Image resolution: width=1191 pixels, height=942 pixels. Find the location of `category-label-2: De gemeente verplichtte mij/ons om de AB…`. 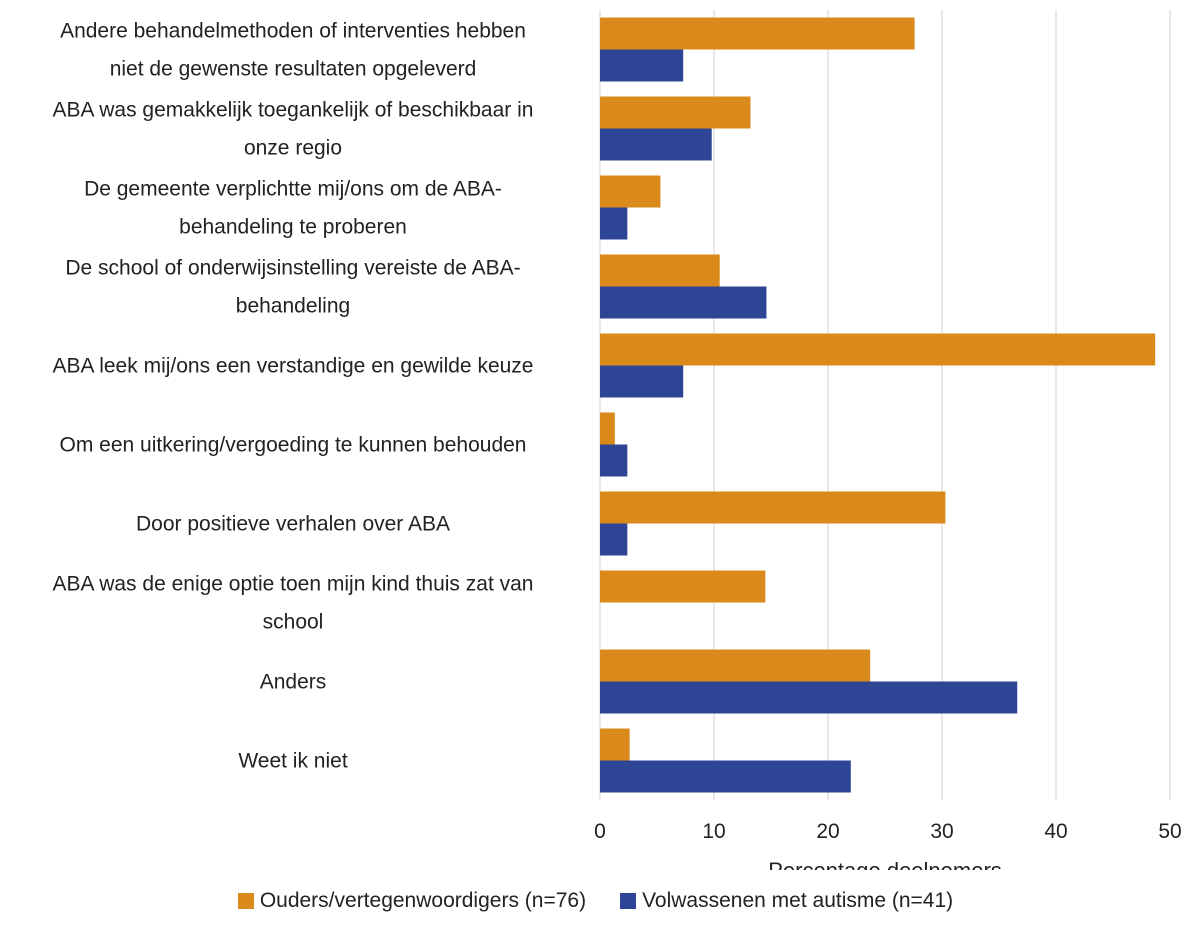

category-label-2: De gemeente verplichtte mij/ons om de AB… is located at coordinates (293, 208).